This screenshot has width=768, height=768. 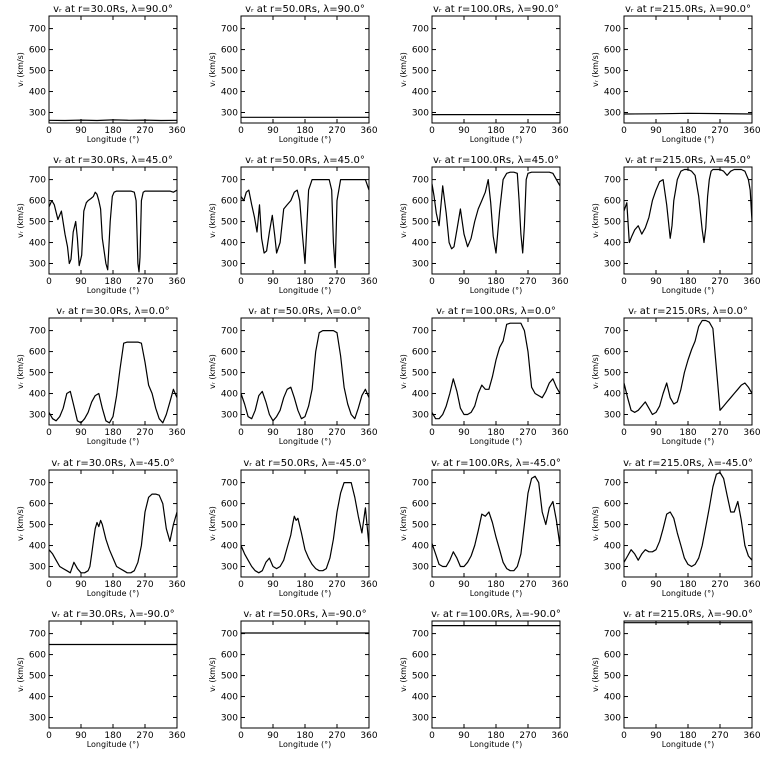 I want to click on panel-title: vᵣ at r=215.0Rs, λ=-45.0°, so click(x=688, y=463).